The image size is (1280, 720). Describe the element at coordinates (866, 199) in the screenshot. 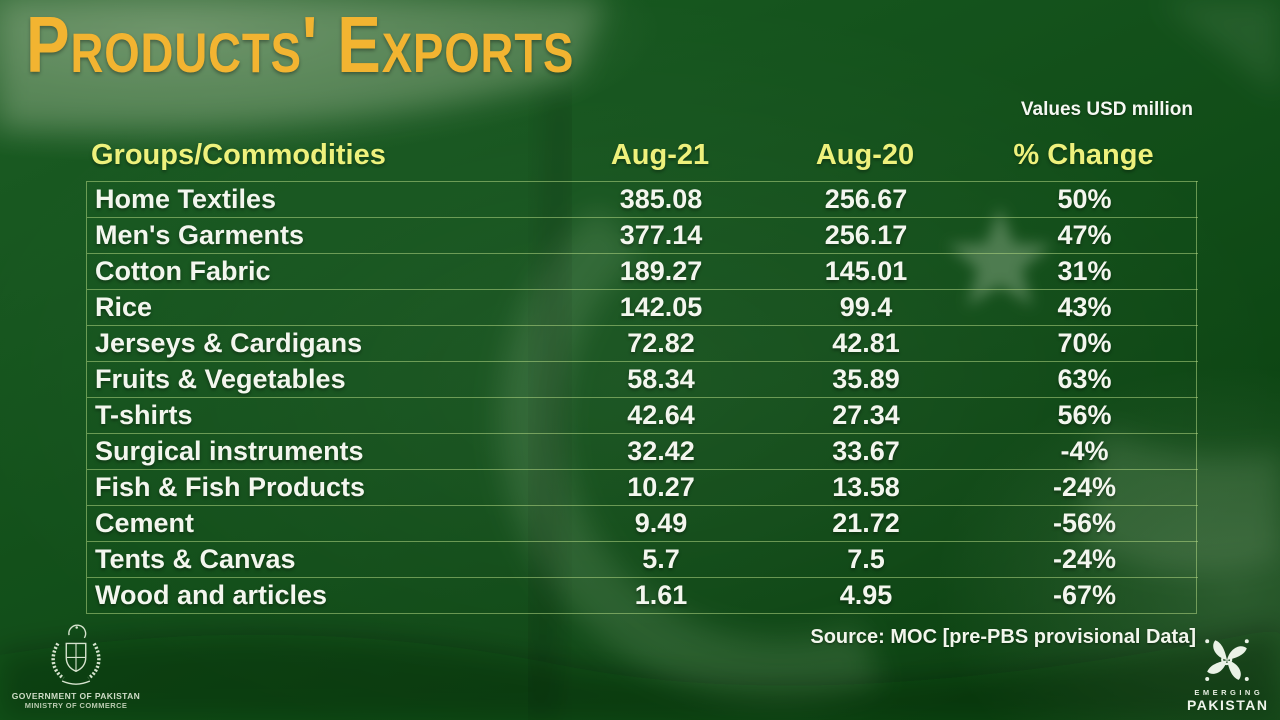

I see `aug20-value: 256.67` at that location.